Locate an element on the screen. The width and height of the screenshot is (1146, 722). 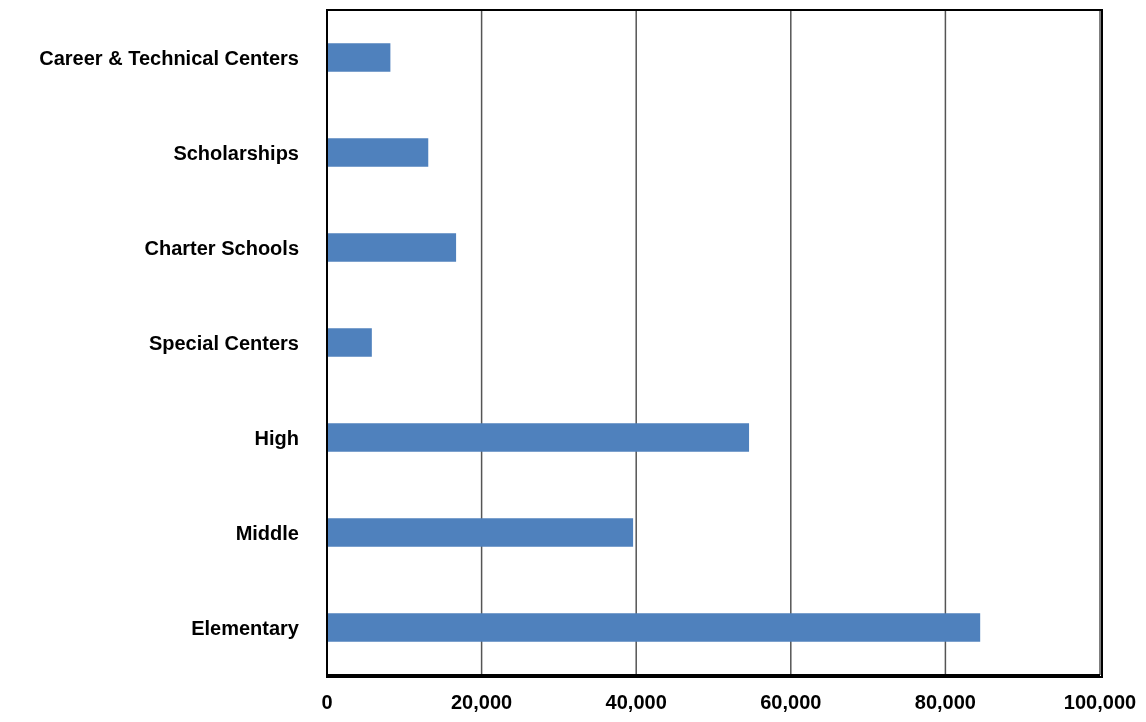
x-tick-label: 100,000 is located at coordinates (1100, 702).